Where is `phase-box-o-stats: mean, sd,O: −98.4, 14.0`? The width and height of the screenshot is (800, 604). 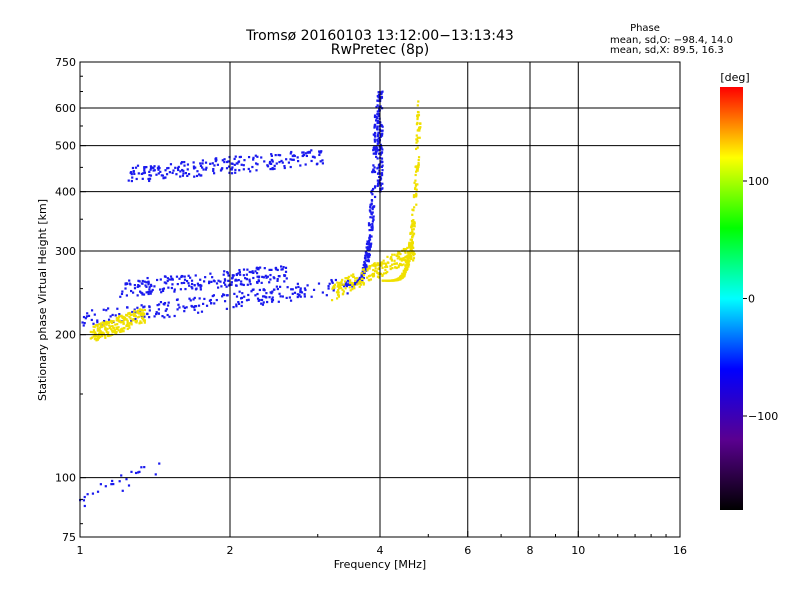 phase-box-o-stats: mean, sd,O: −98.4, 14.0 is located at coordinates (671, 40).